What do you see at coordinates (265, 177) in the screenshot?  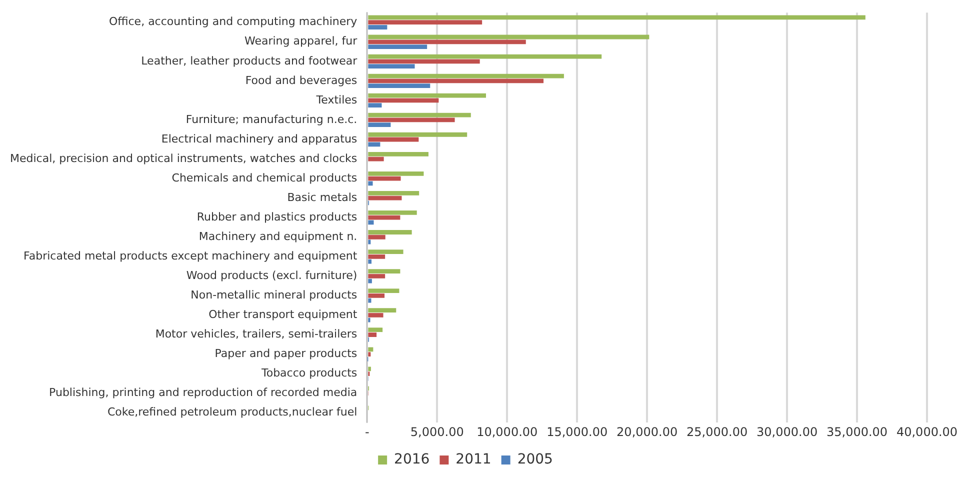 I see `y-tick-label: Chemicals and chemical products` at bounding box center [265, 177].